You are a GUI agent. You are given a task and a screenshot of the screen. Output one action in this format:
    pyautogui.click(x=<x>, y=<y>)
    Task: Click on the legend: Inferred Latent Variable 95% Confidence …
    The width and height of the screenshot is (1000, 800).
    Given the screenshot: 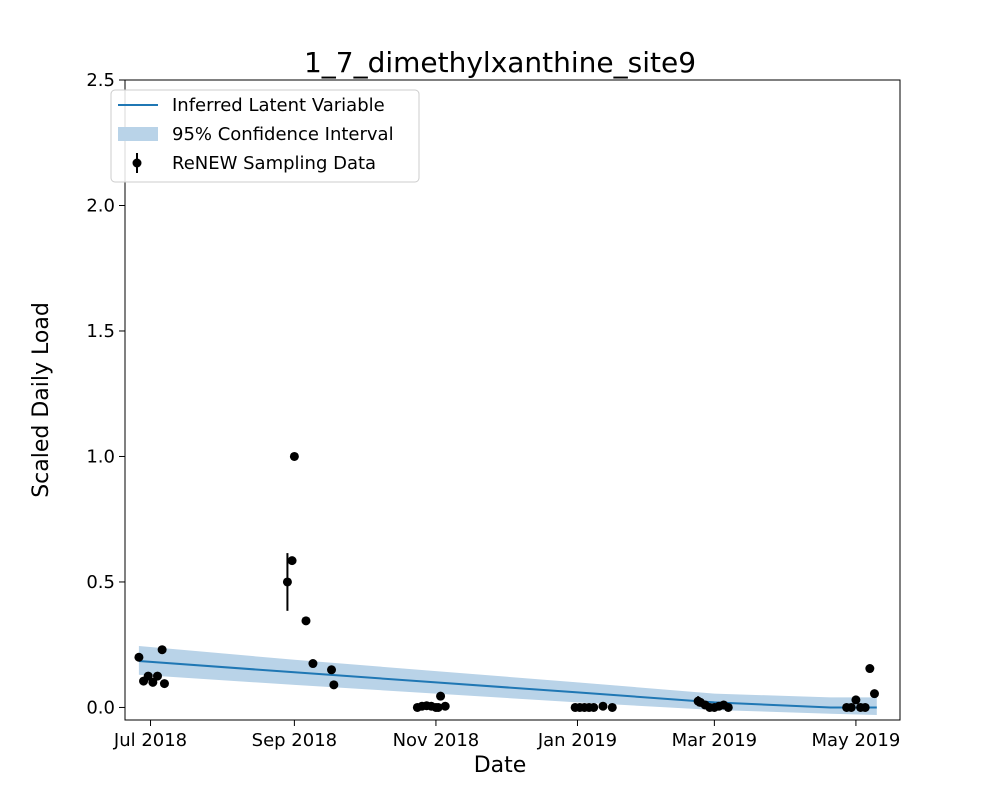 What is the action you would take?
    pyautogui.click(x=265, y=136)
    